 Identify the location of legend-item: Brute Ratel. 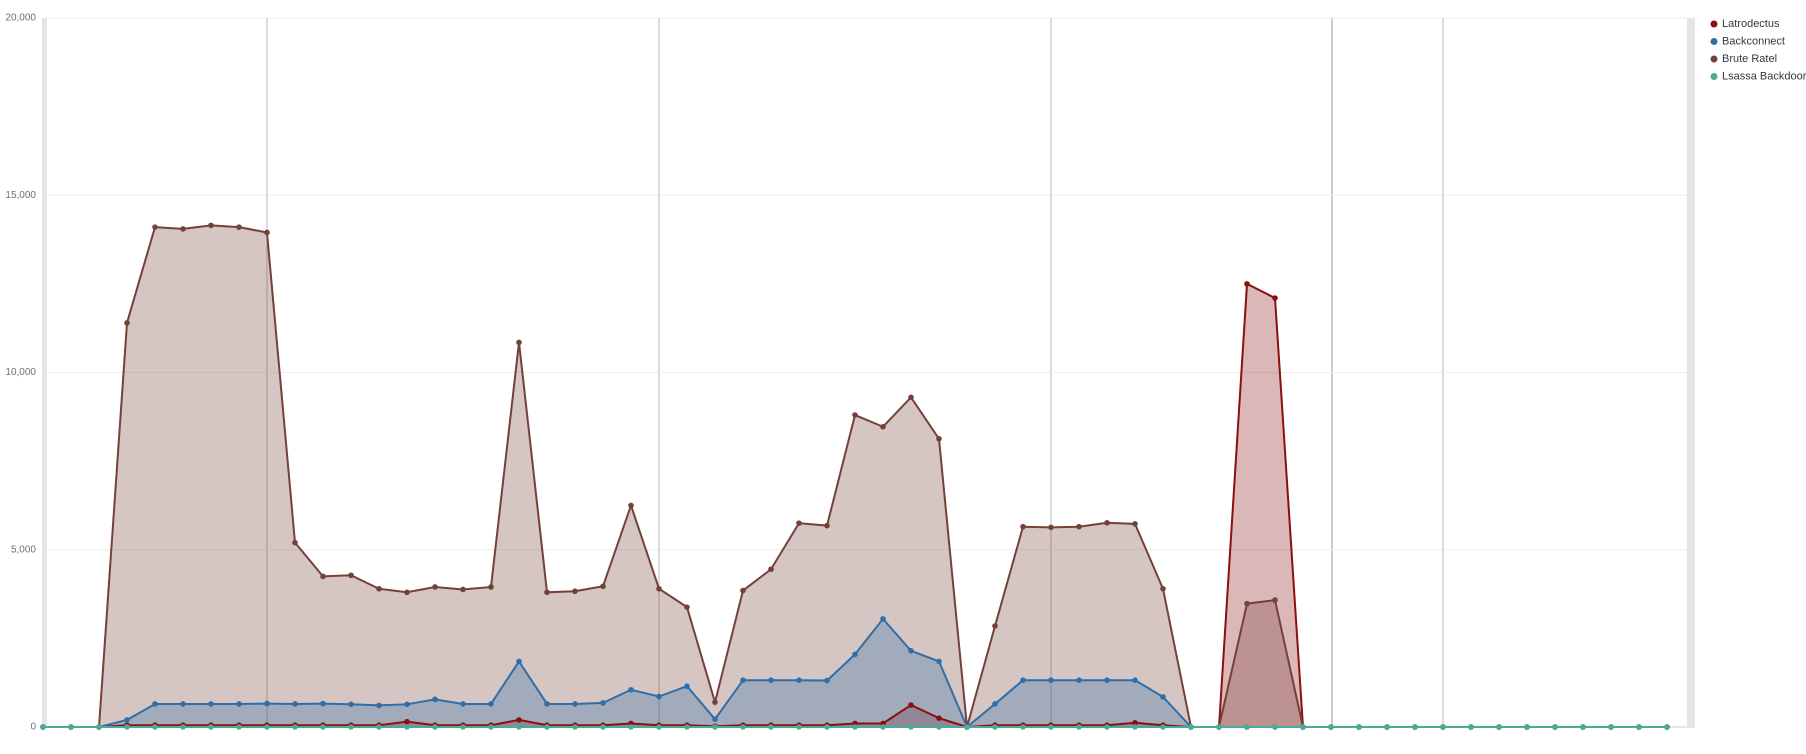
(1744, 59).